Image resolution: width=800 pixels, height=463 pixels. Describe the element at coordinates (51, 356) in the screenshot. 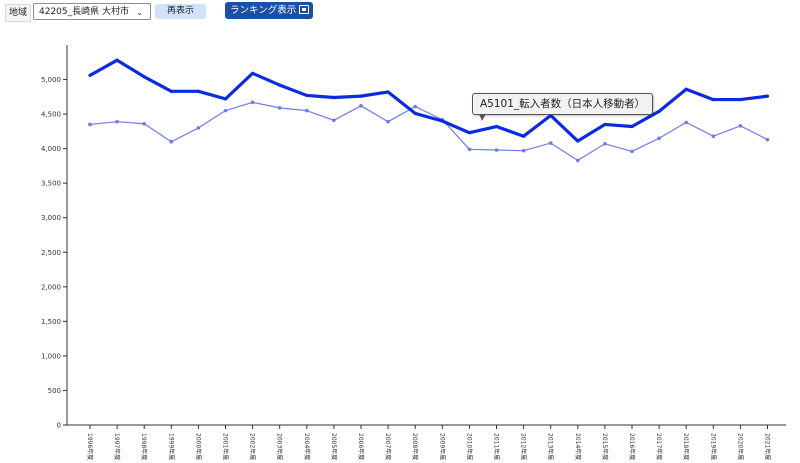

I see `y-tick-label: 1,000` at that location.